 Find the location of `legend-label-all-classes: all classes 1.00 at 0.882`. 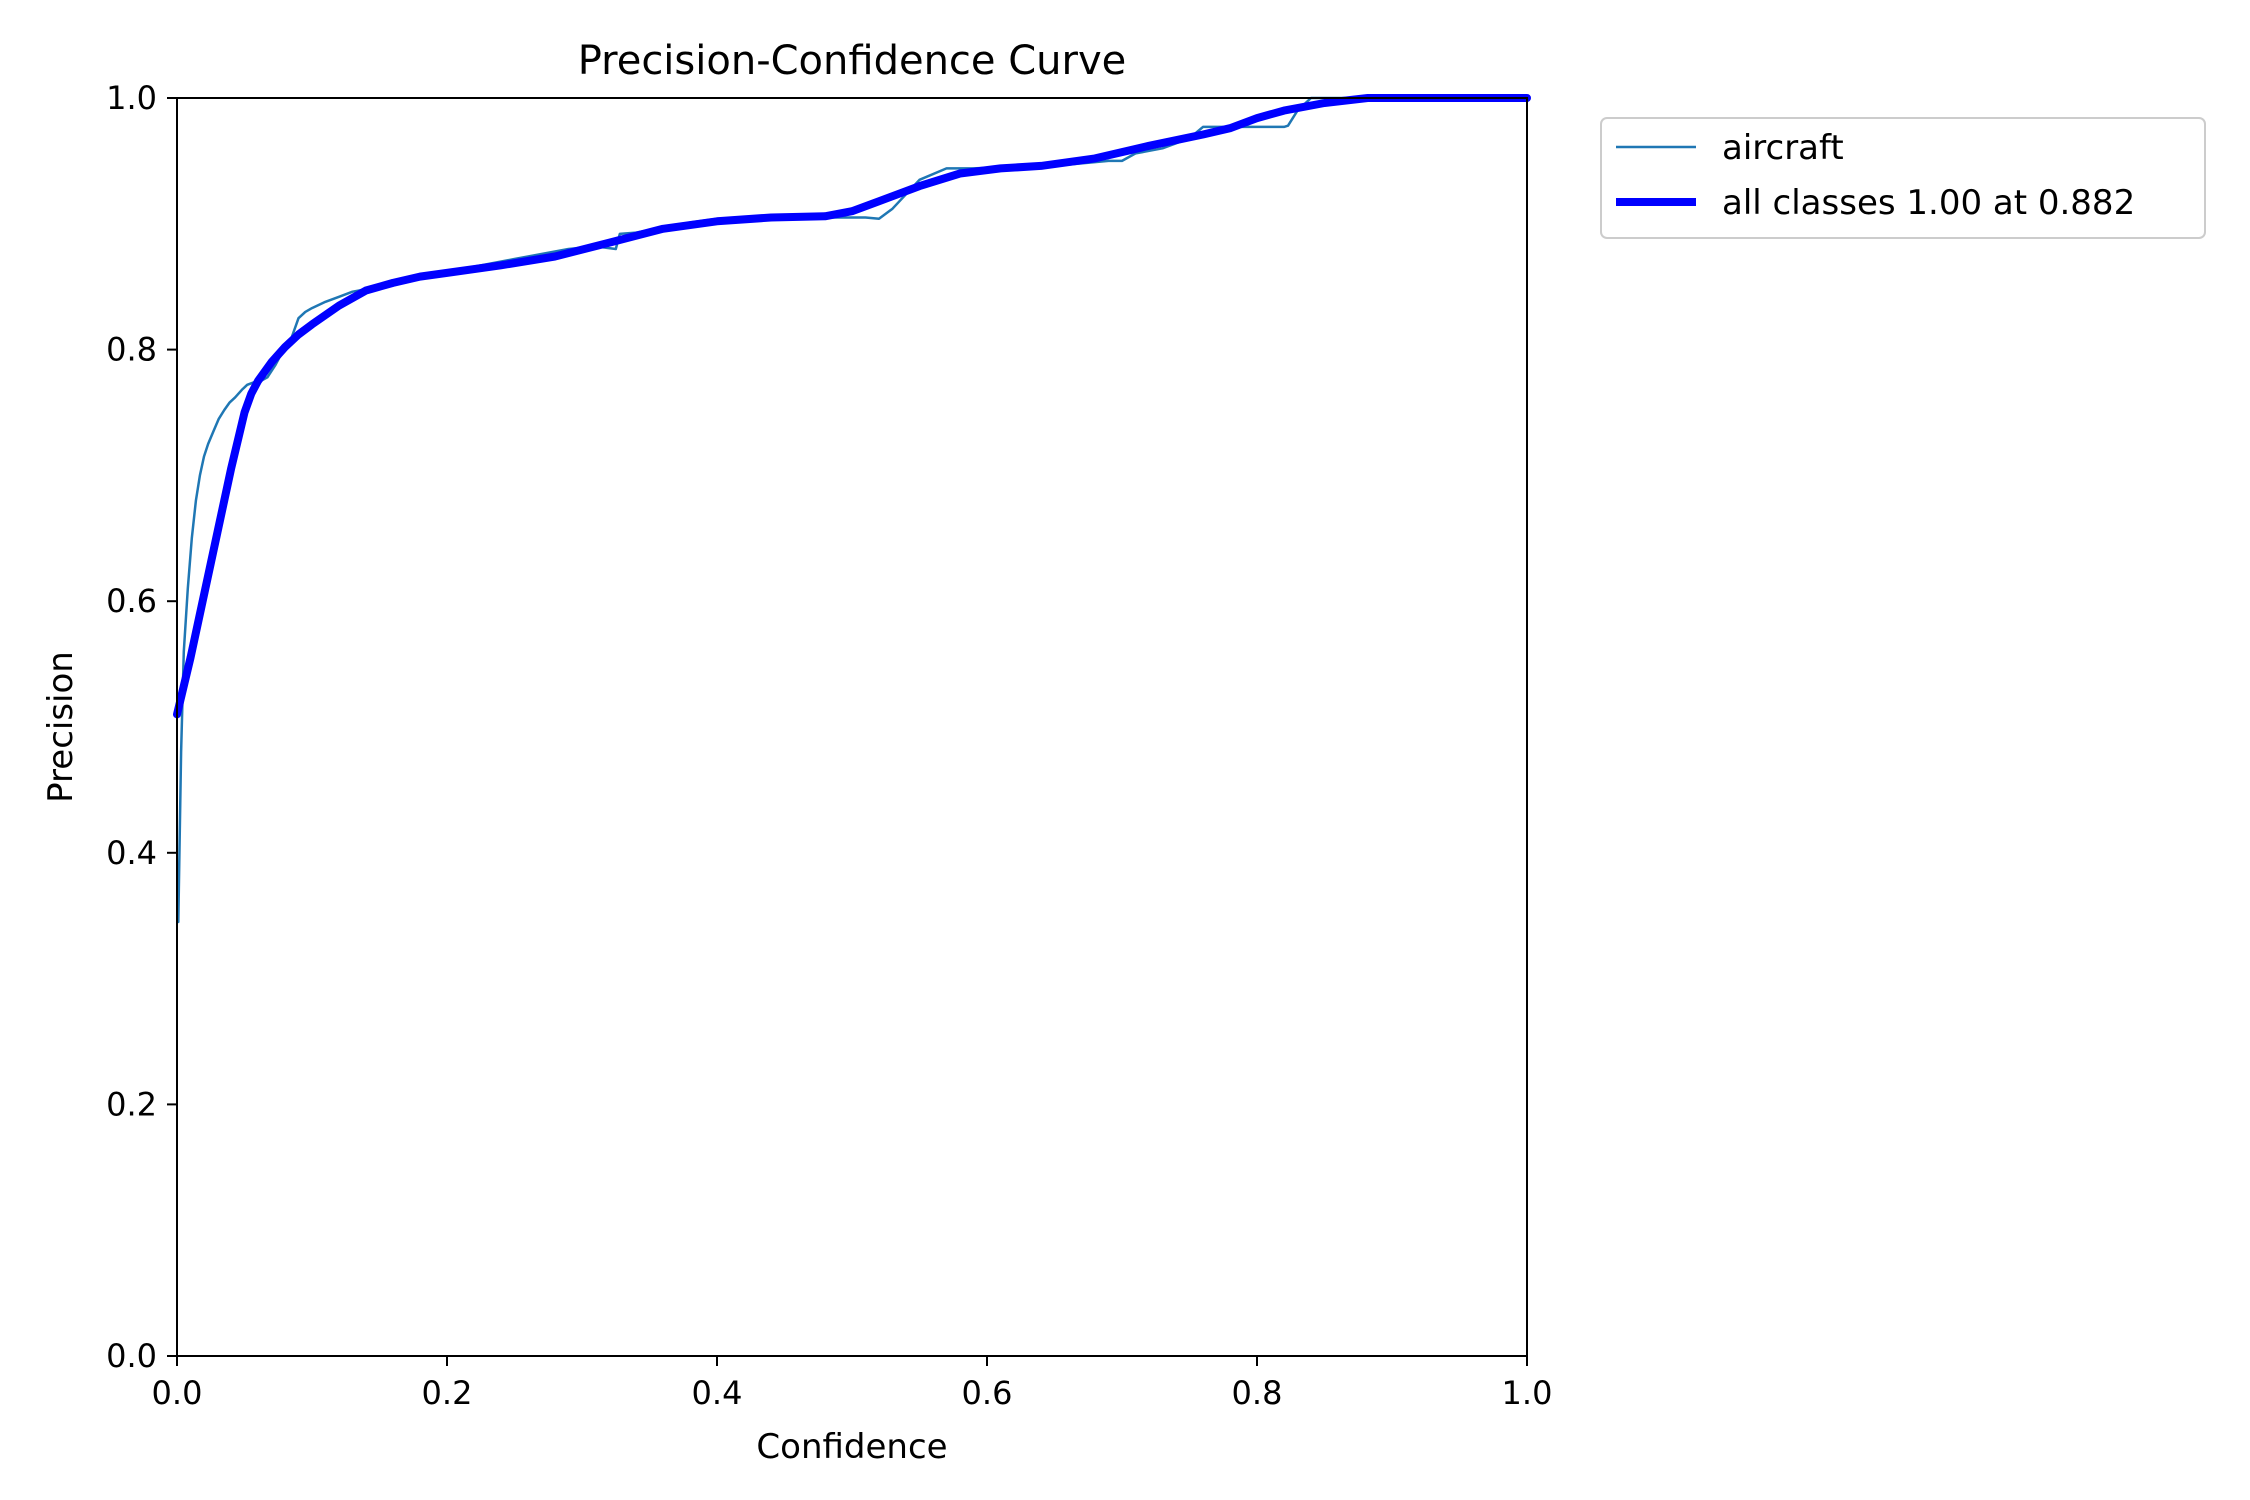

legend-label-all-classes: all classes 1.00 at 0.882 is located at coordinates (1928, 203).